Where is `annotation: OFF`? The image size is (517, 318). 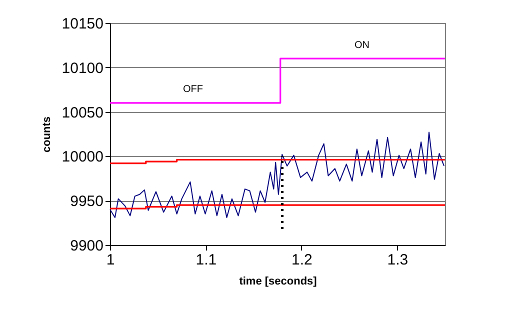 annotation: OFF is located at coordinates (193, 89).